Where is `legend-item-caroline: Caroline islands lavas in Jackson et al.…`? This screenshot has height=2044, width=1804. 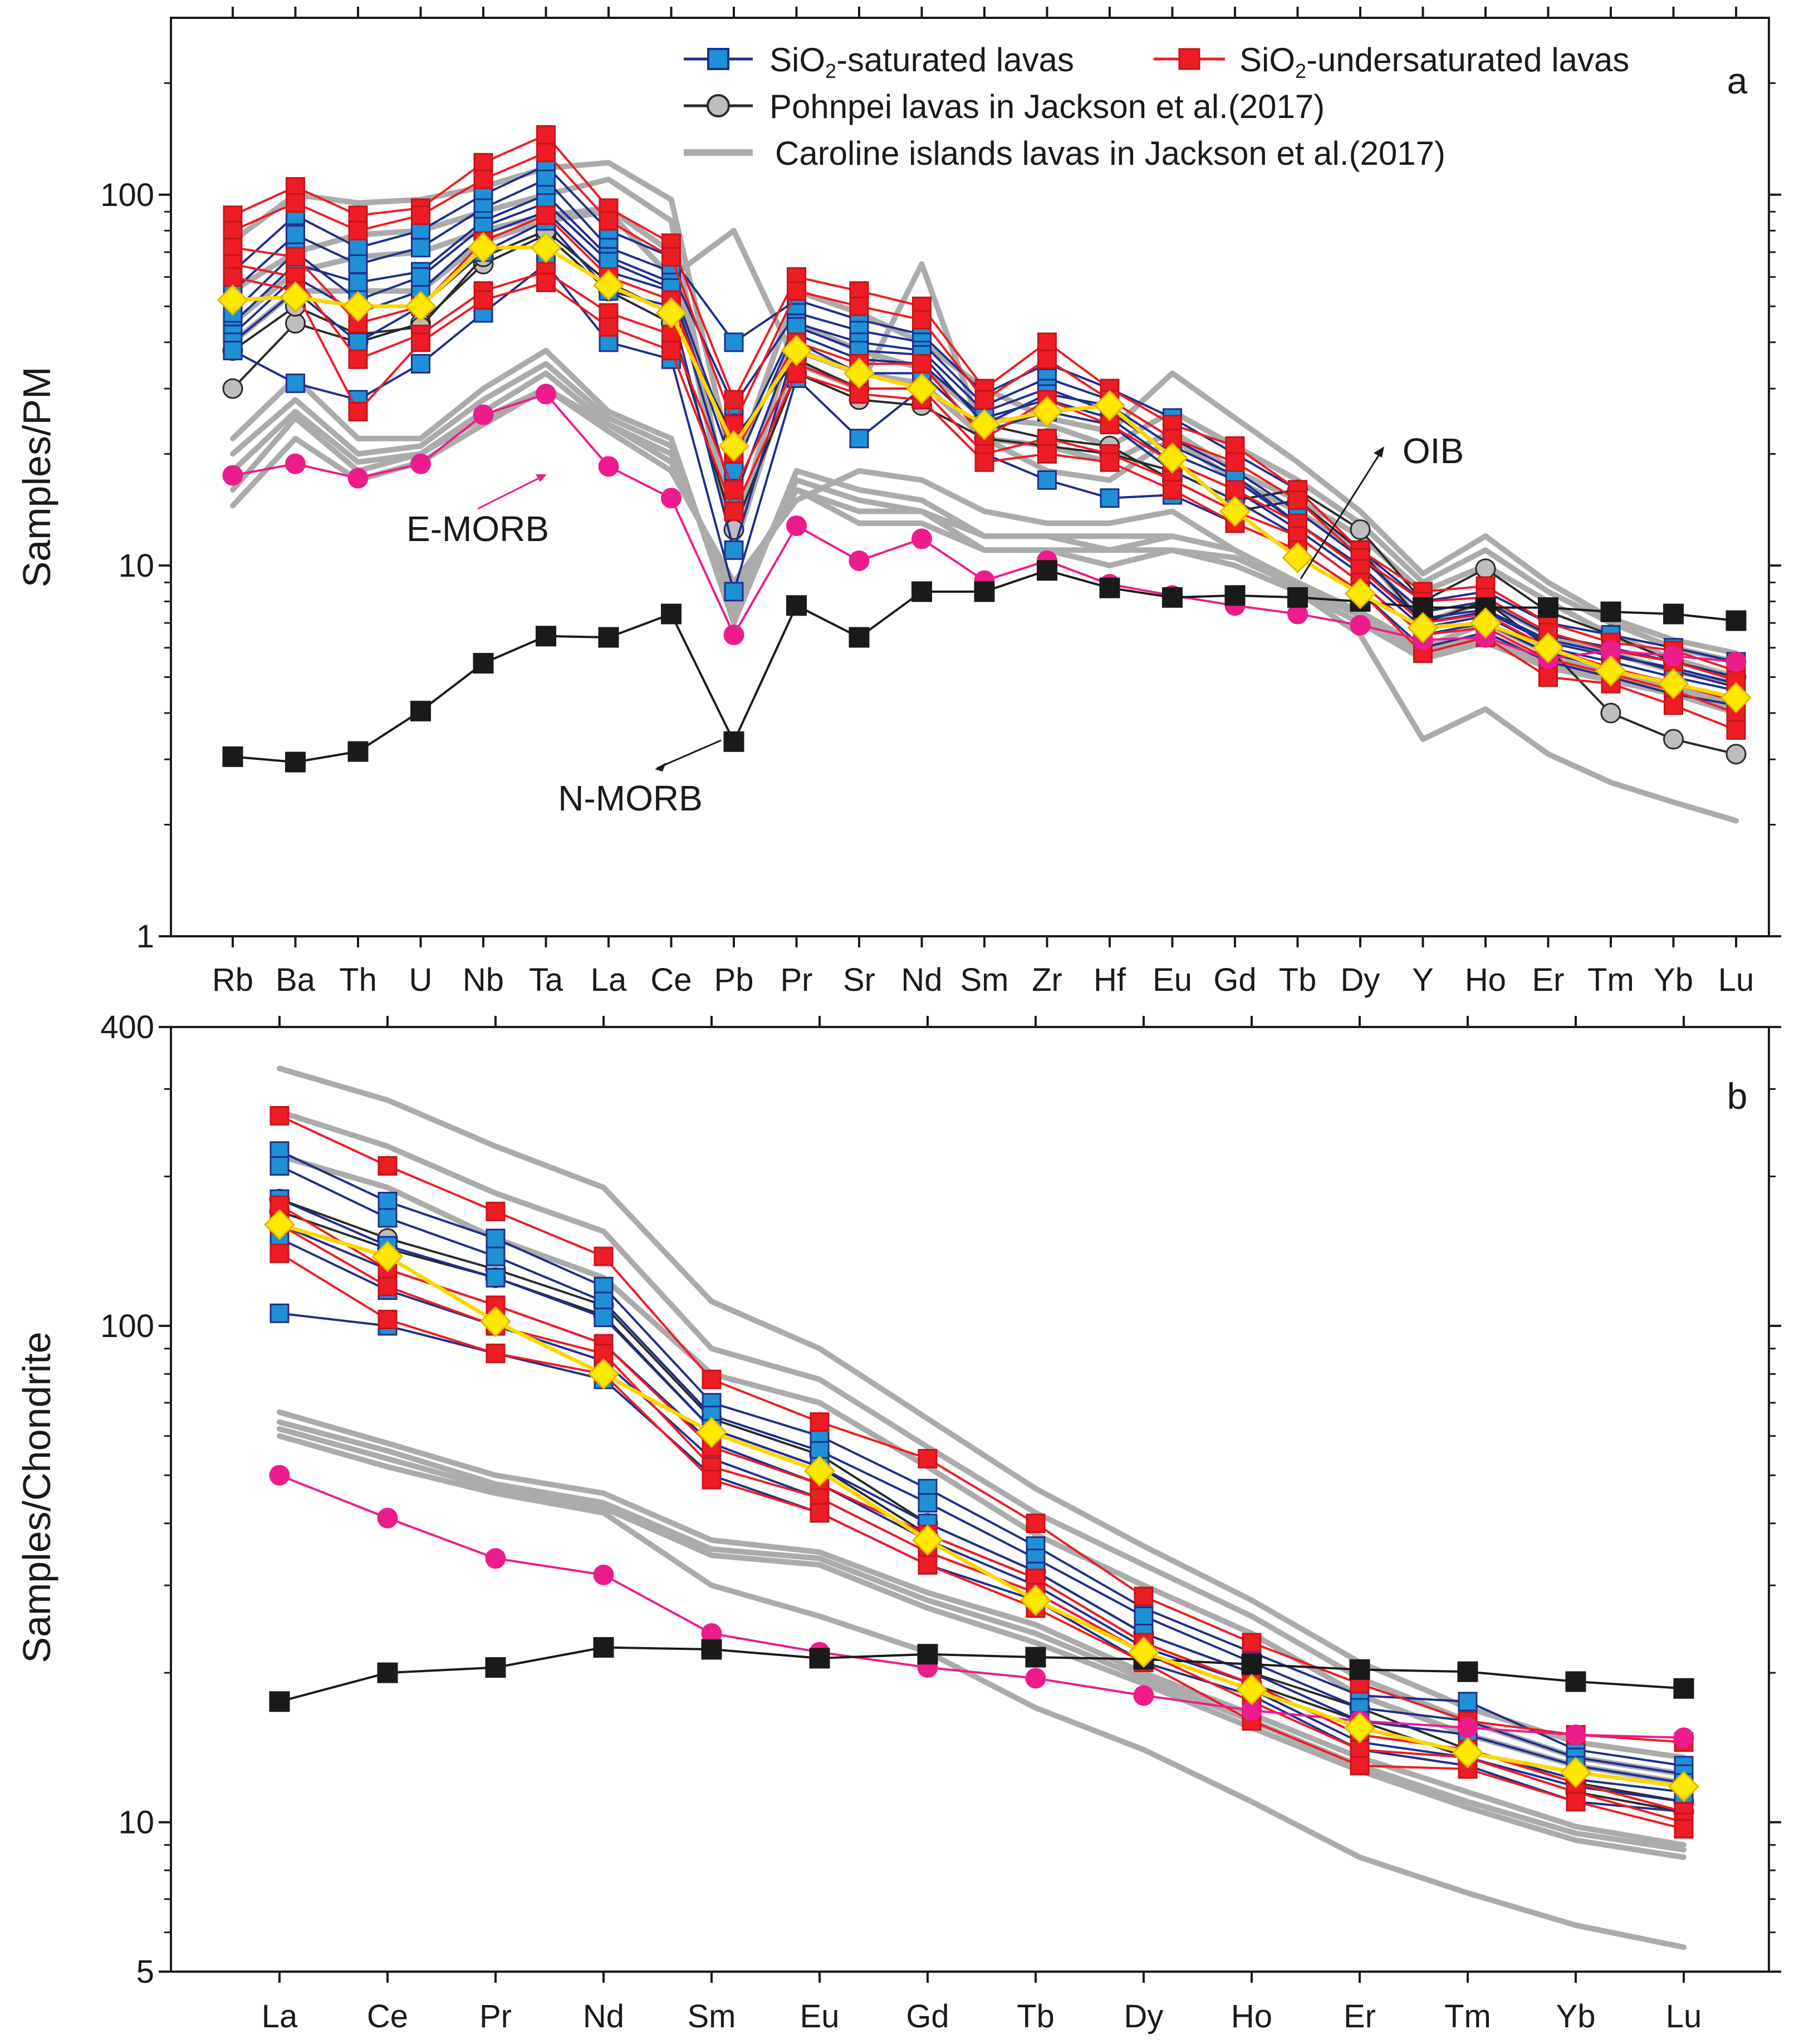
legend-item-caroline: Caroline islands lavas in Jackson et al.… is located at coordinates (1064, 153).